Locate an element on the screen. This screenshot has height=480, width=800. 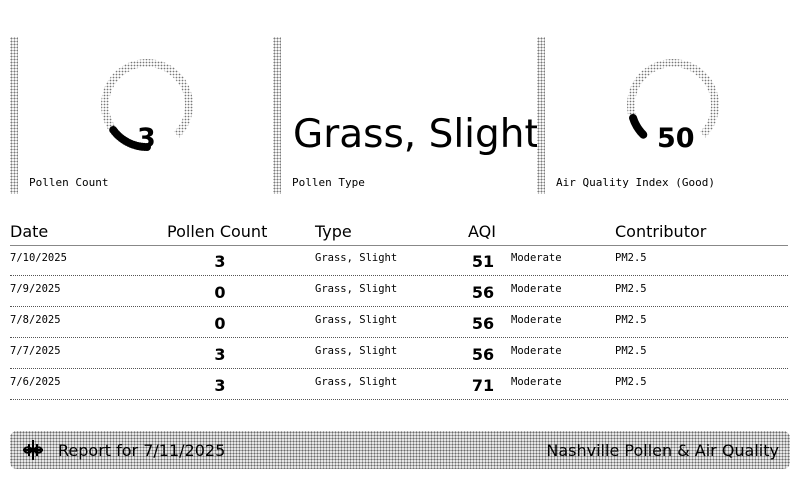
pollen-flower-icon is located at coordinates (33, 450).